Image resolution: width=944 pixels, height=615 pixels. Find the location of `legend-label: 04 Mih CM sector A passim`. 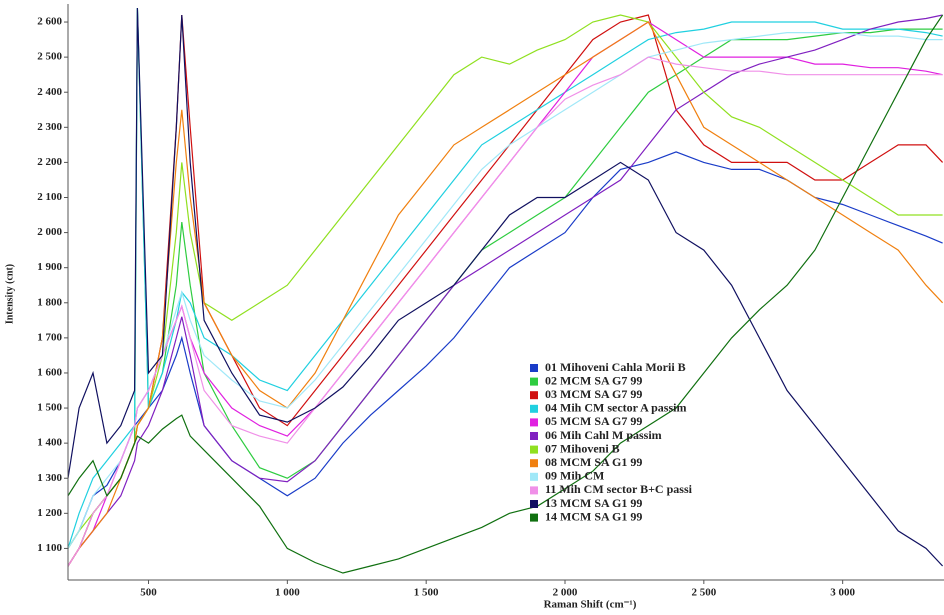

legend-label: 04 Mih CM sector A passim is located at coordinates (615, 408).